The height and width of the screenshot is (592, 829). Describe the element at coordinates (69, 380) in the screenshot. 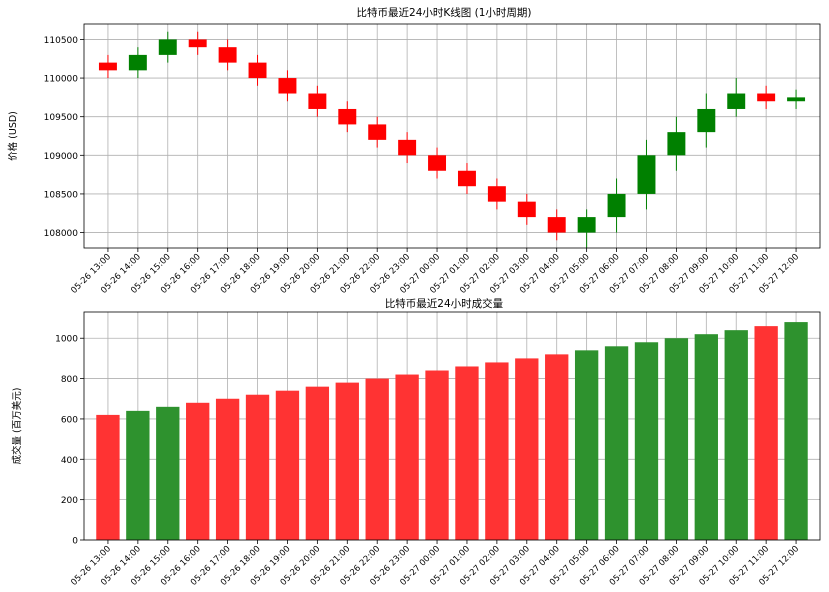

I see `y-tick-label: 800` at that location.